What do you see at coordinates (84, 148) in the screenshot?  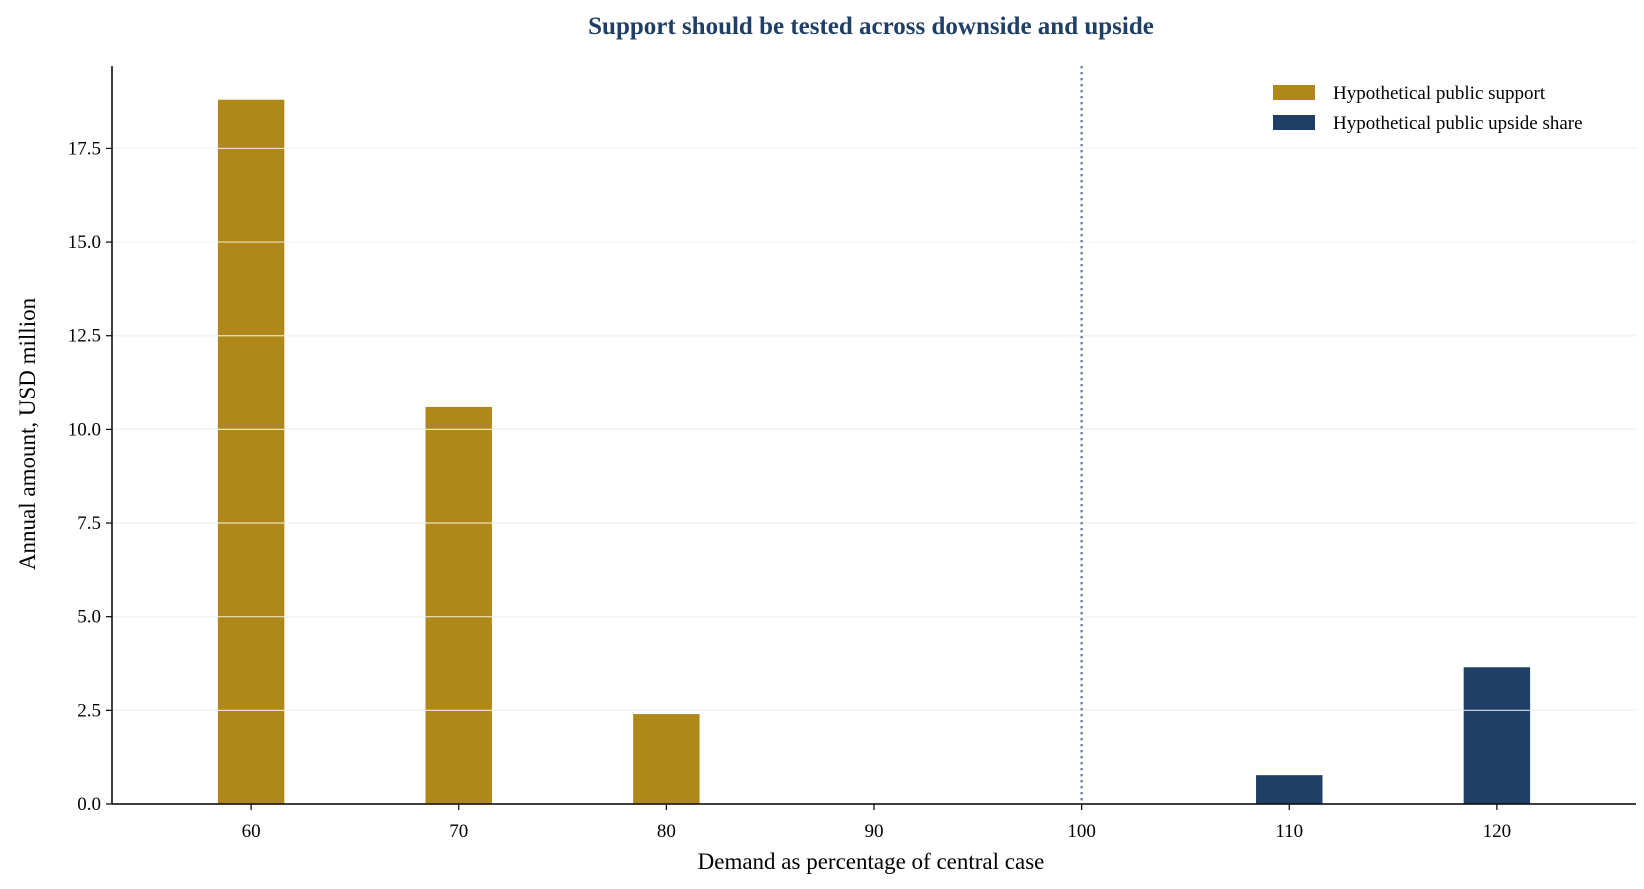 I see `y-tick-label-7: 17.5` at bounding box center [84, 148].